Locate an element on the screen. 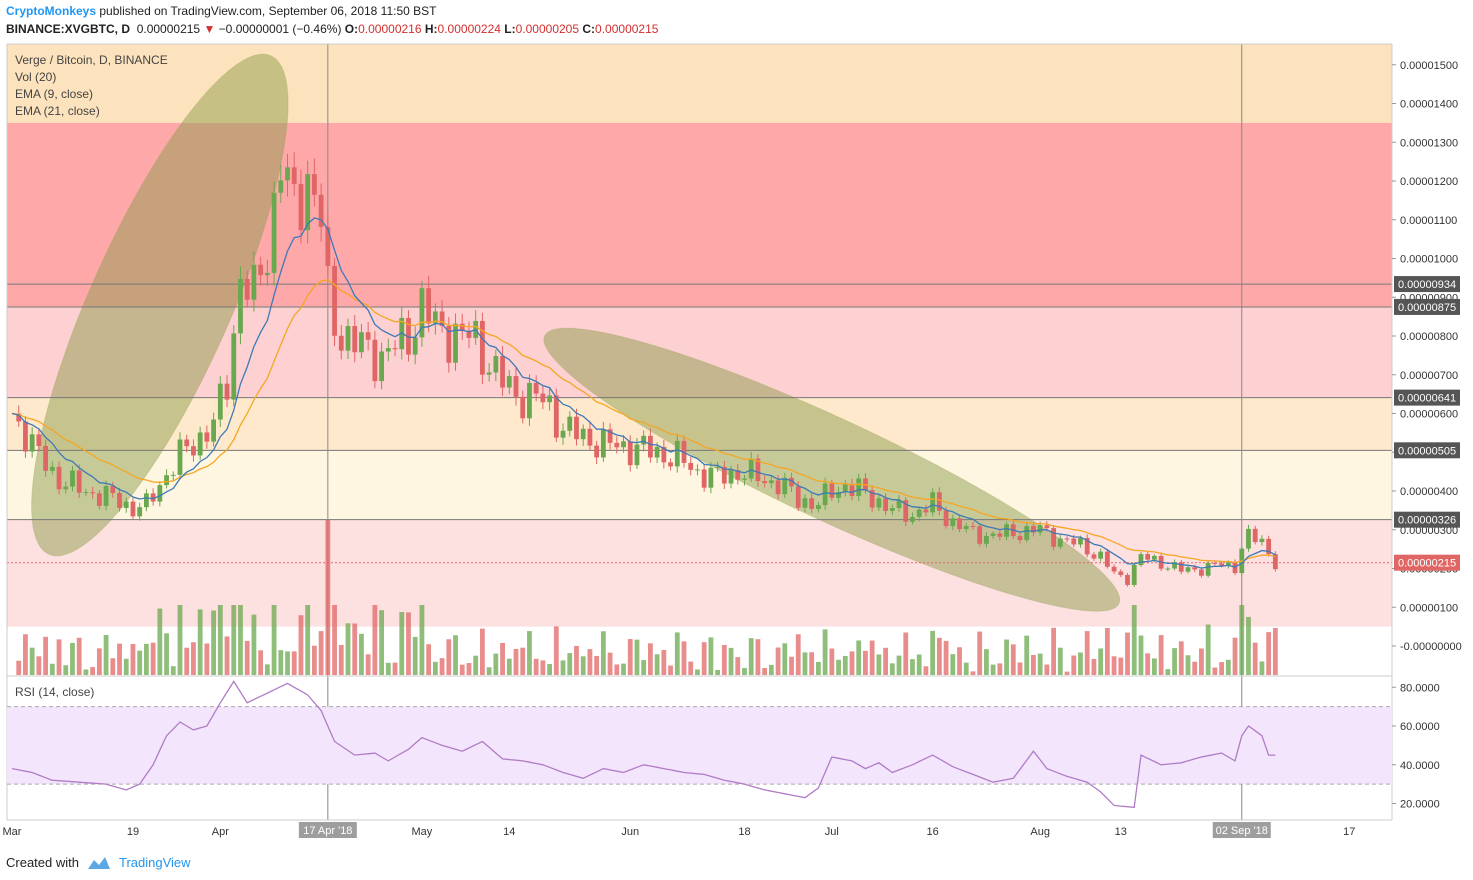  time-tick-label: Mar is located at coordinates (12, 832).